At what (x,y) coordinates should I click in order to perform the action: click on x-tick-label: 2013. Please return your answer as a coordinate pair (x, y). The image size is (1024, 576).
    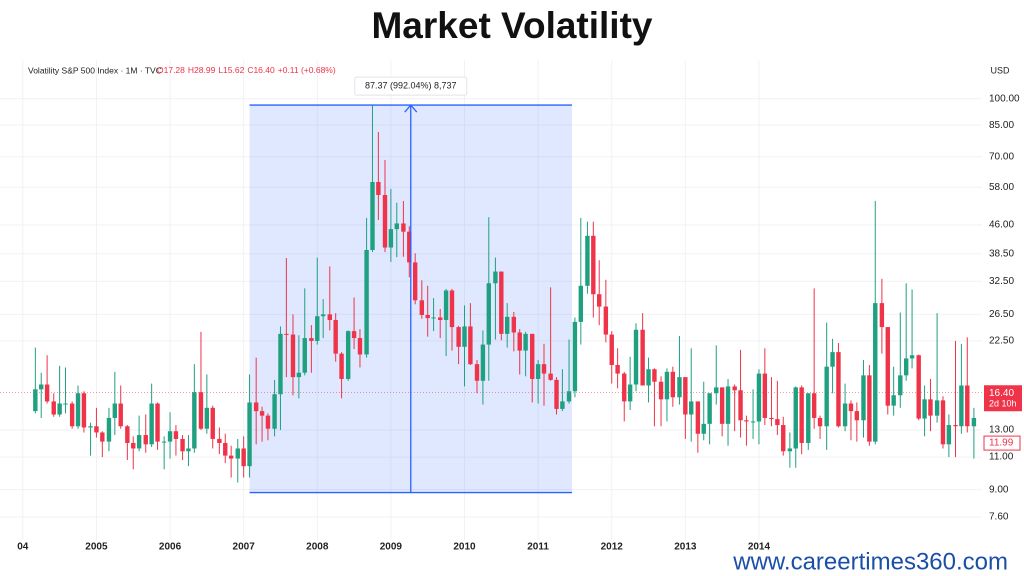
    Looking at the image, I should click on (685, 547).